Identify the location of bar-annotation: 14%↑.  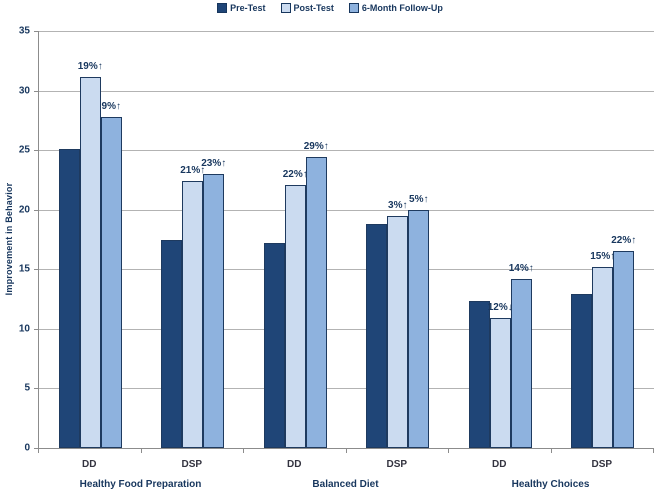
(521, 268).